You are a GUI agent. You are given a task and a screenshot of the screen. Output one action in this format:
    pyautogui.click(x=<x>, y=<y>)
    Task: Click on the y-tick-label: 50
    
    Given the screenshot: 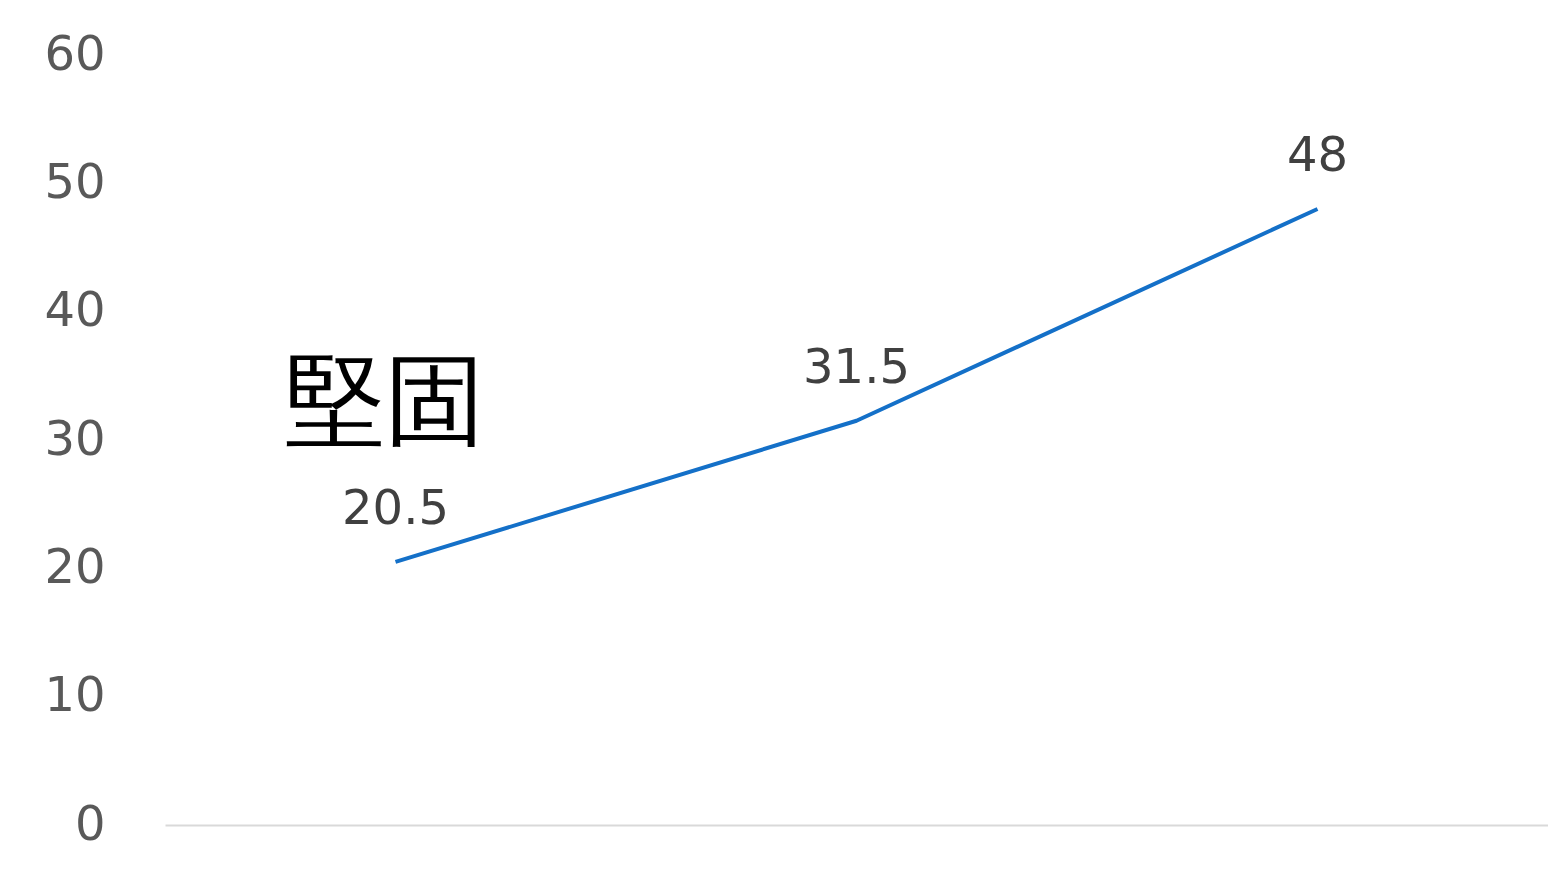 What is the action you would take?
    pyautogui.click(x=75, y=180)
    